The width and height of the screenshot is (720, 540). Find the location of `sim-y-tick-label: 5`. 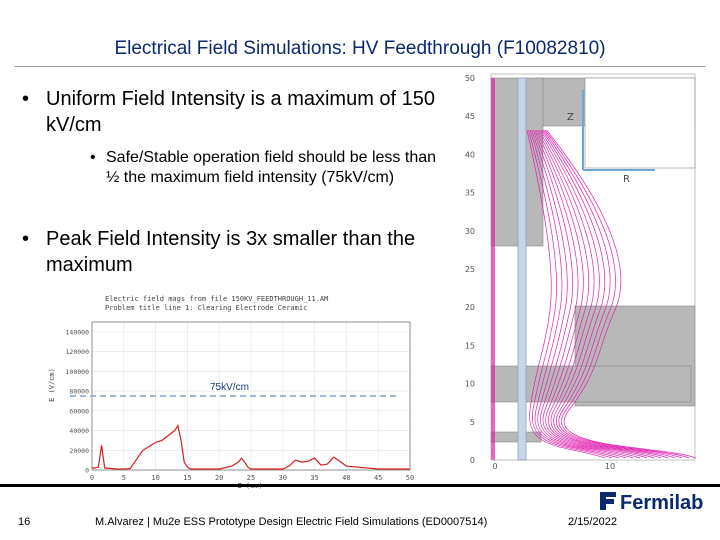

sim-y-tick-label: 5 is located at coordinates (472, 422).